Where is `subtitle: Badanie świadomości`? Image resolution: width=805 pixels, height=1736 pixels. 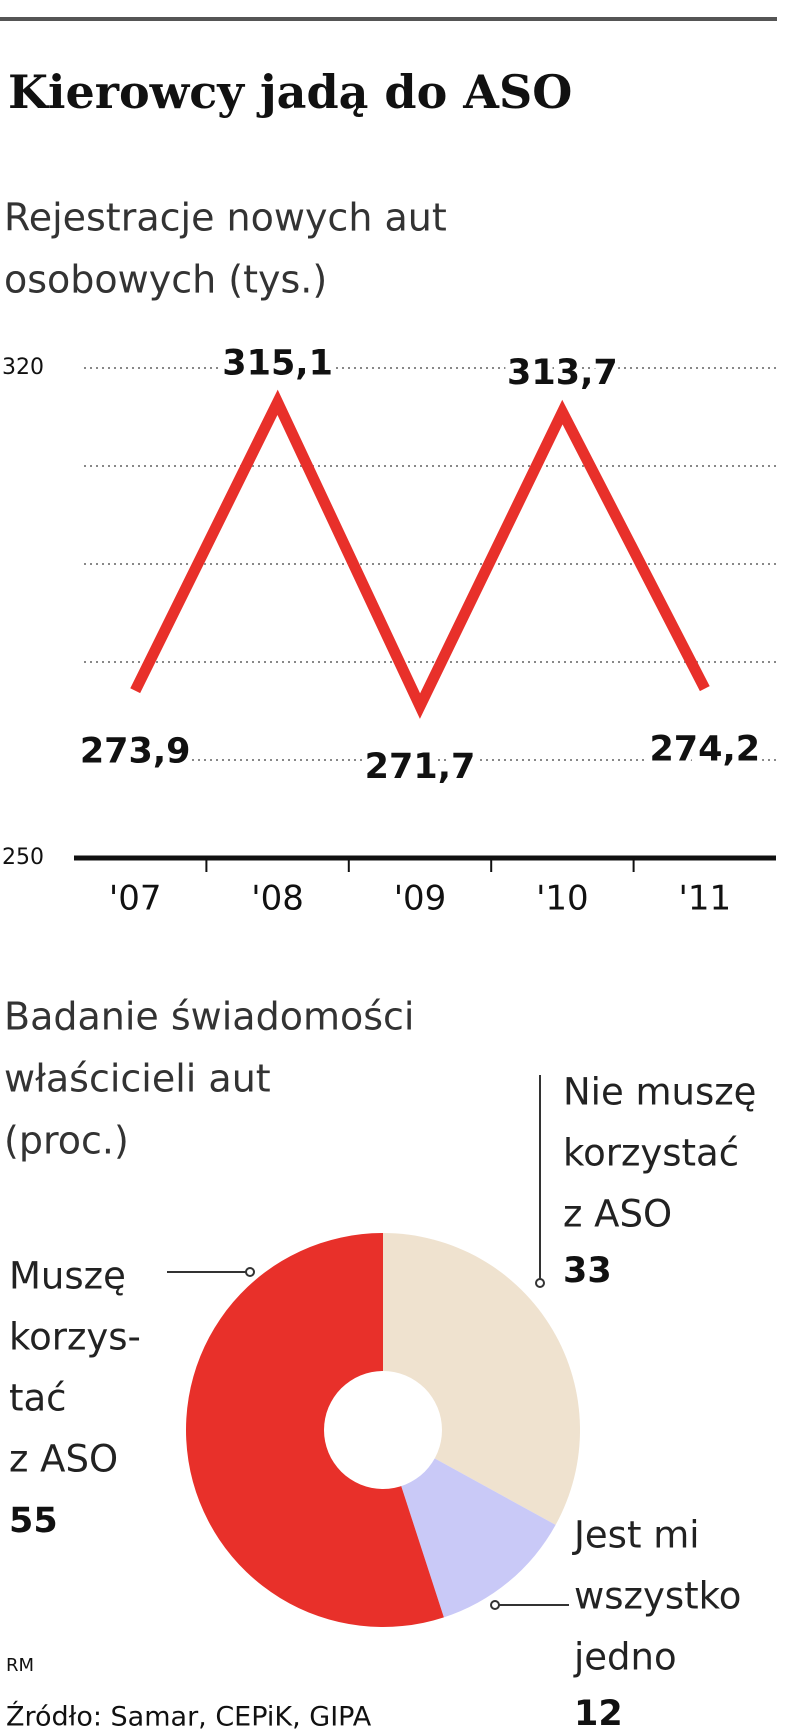
subtitle: Badanie świadomości is located at coordinates (209, 1017).